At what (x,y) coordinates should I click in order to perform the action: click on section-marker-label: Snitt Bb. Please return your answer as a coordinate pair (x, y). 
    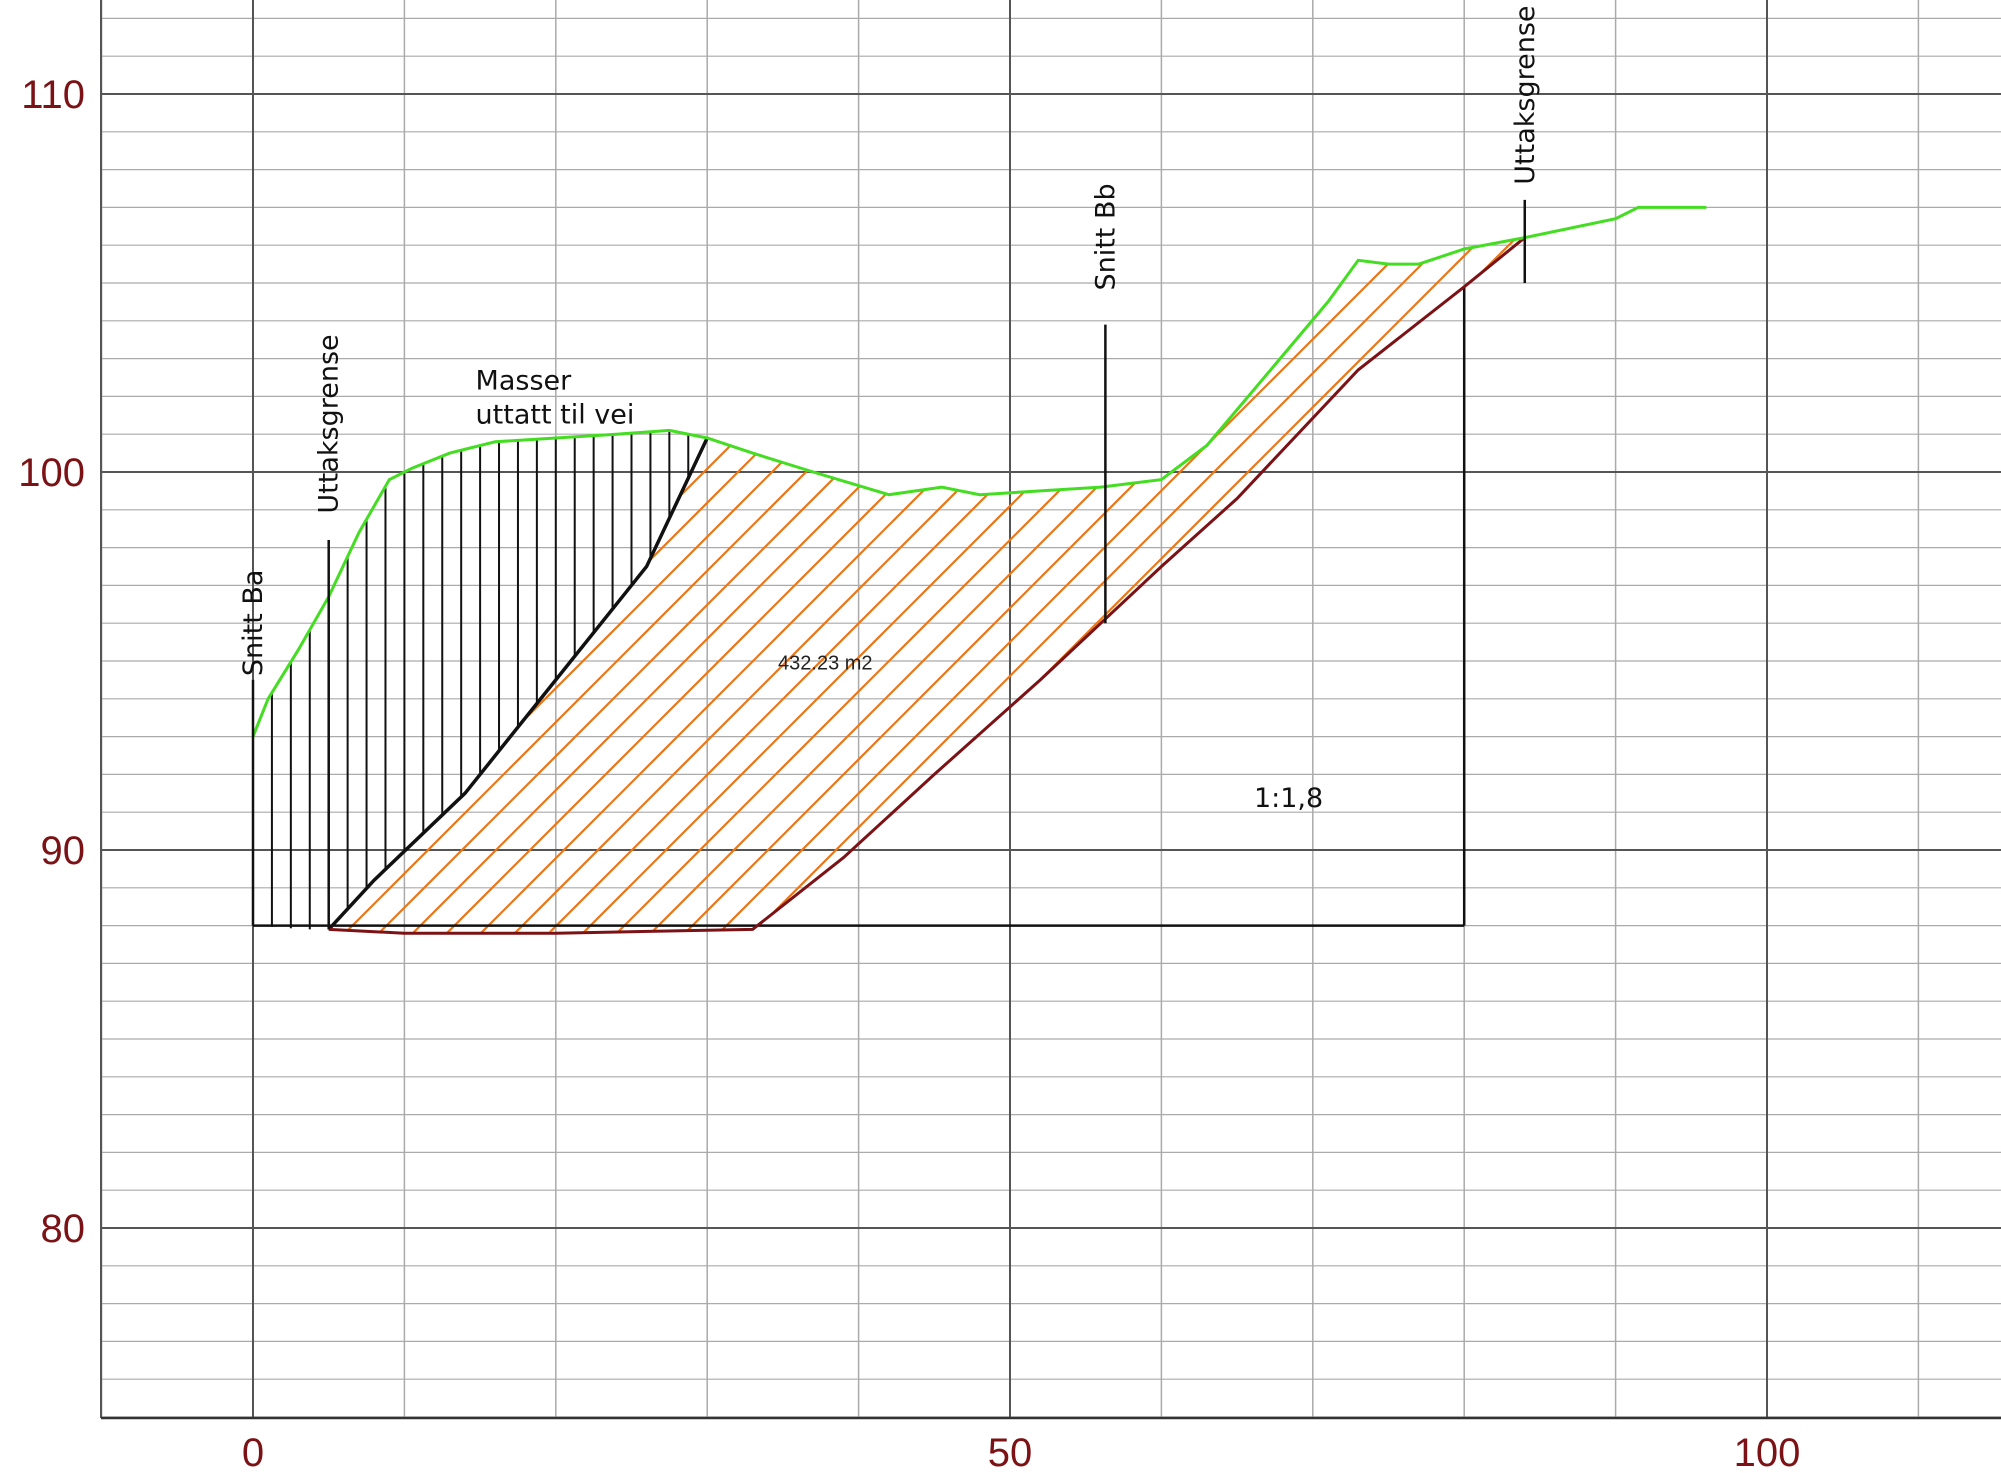
    Looking at the image, I should click on (1105, 236).